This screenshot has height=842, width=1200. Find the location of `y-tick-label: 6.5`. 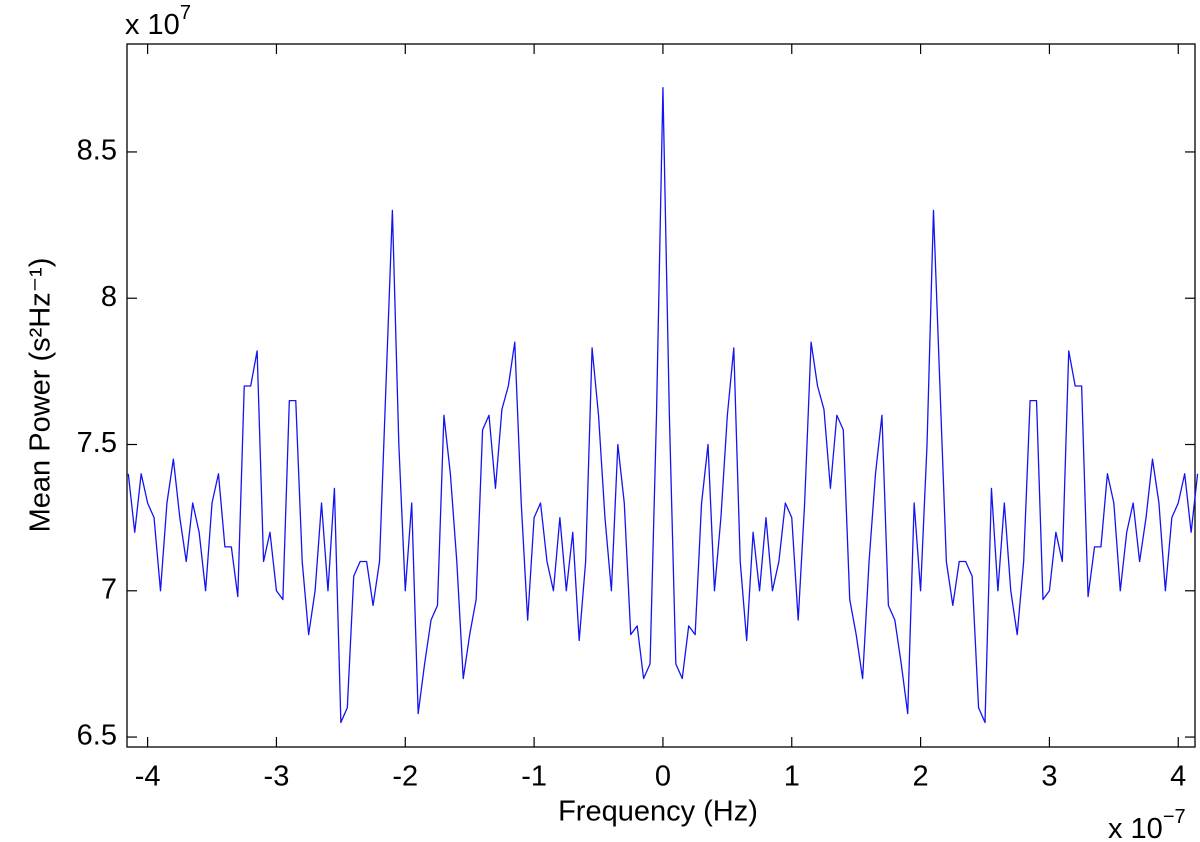

y-tick-label: 6.5 is located at coordinates (97, 736).